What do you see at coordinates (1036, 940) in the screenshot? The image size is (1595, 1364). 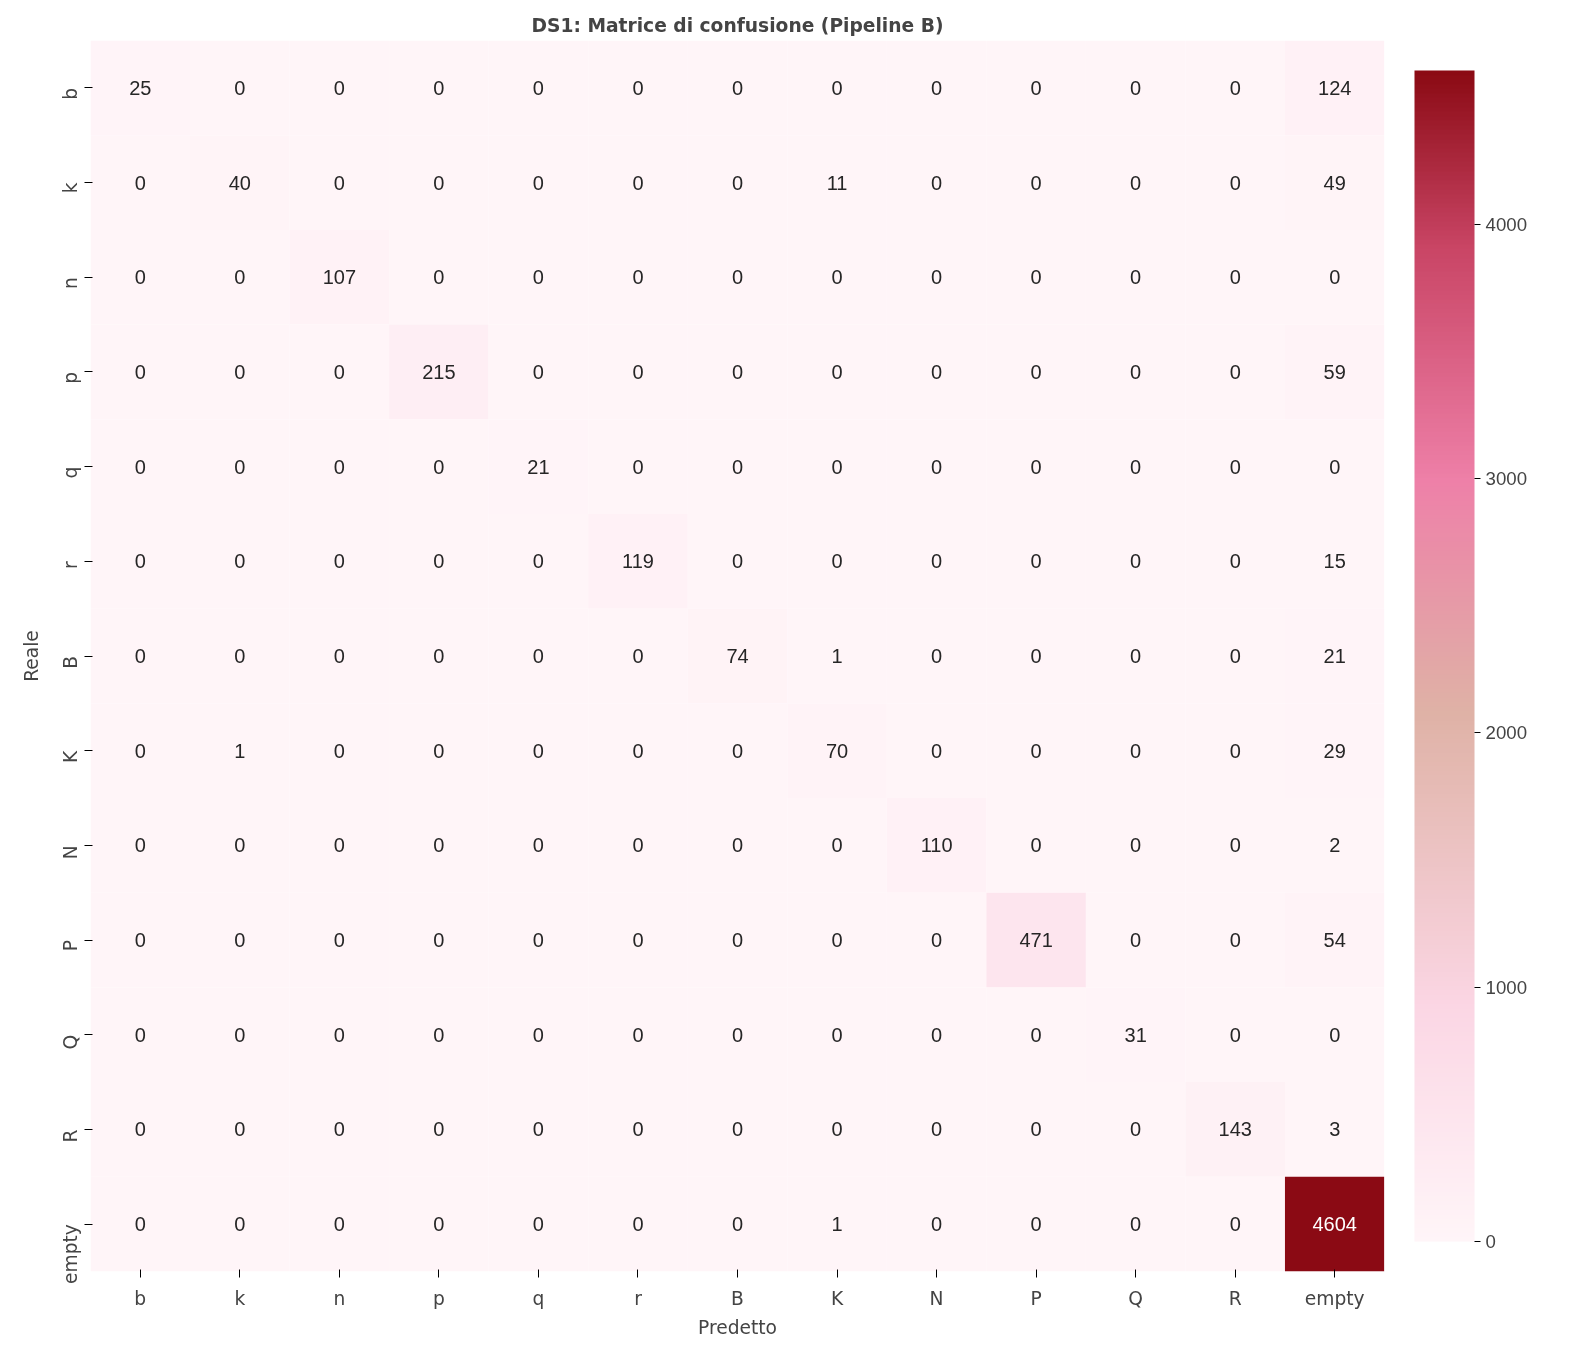 I see `data-label: 471` at bounding box center [1036, 940].